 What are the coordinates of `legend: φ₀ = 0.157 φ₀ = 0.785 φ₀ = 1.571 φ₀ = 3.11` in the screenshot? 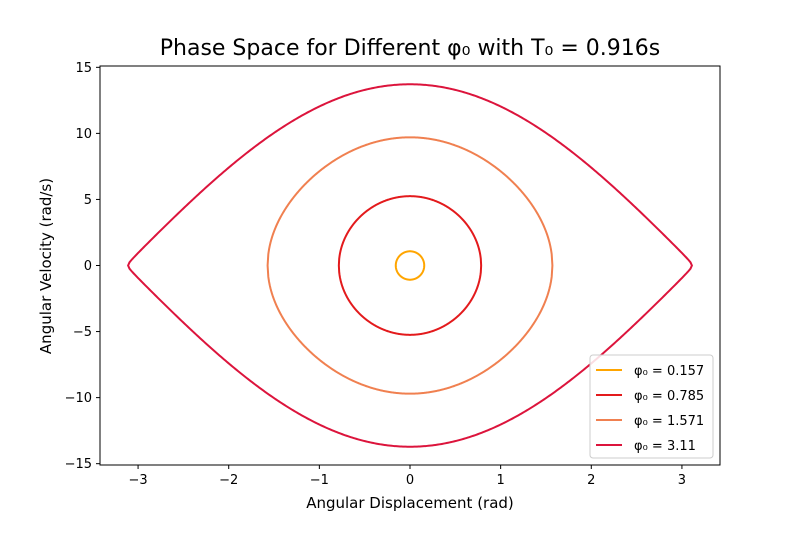 It's located at (651, 406).